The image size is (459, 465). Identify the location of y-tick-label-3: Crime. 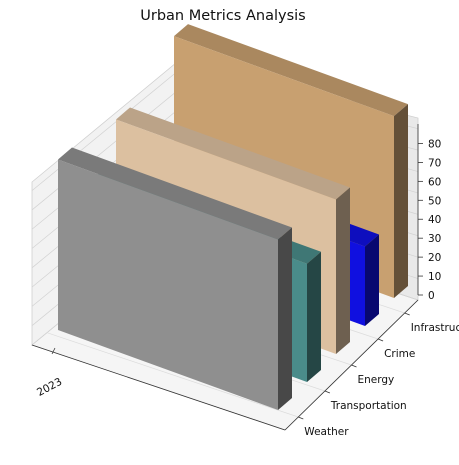
(399, 354).